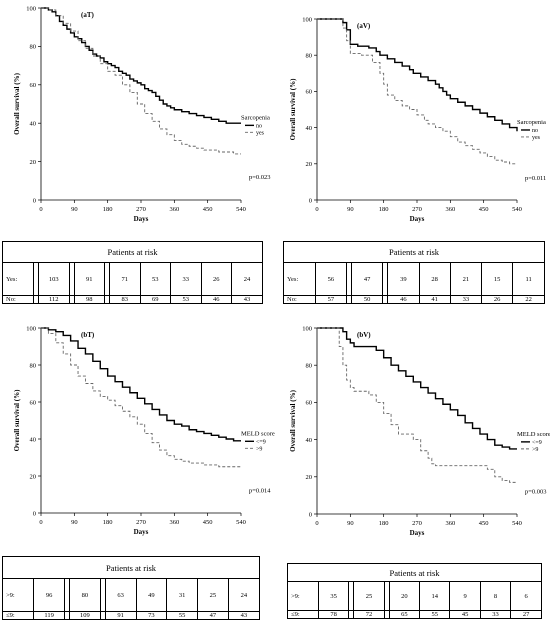 This screenshot has height=629, width=550. Describe the element at coordinates (403, 279) in the screenshot. I see `risk-cell: 39` at that location.